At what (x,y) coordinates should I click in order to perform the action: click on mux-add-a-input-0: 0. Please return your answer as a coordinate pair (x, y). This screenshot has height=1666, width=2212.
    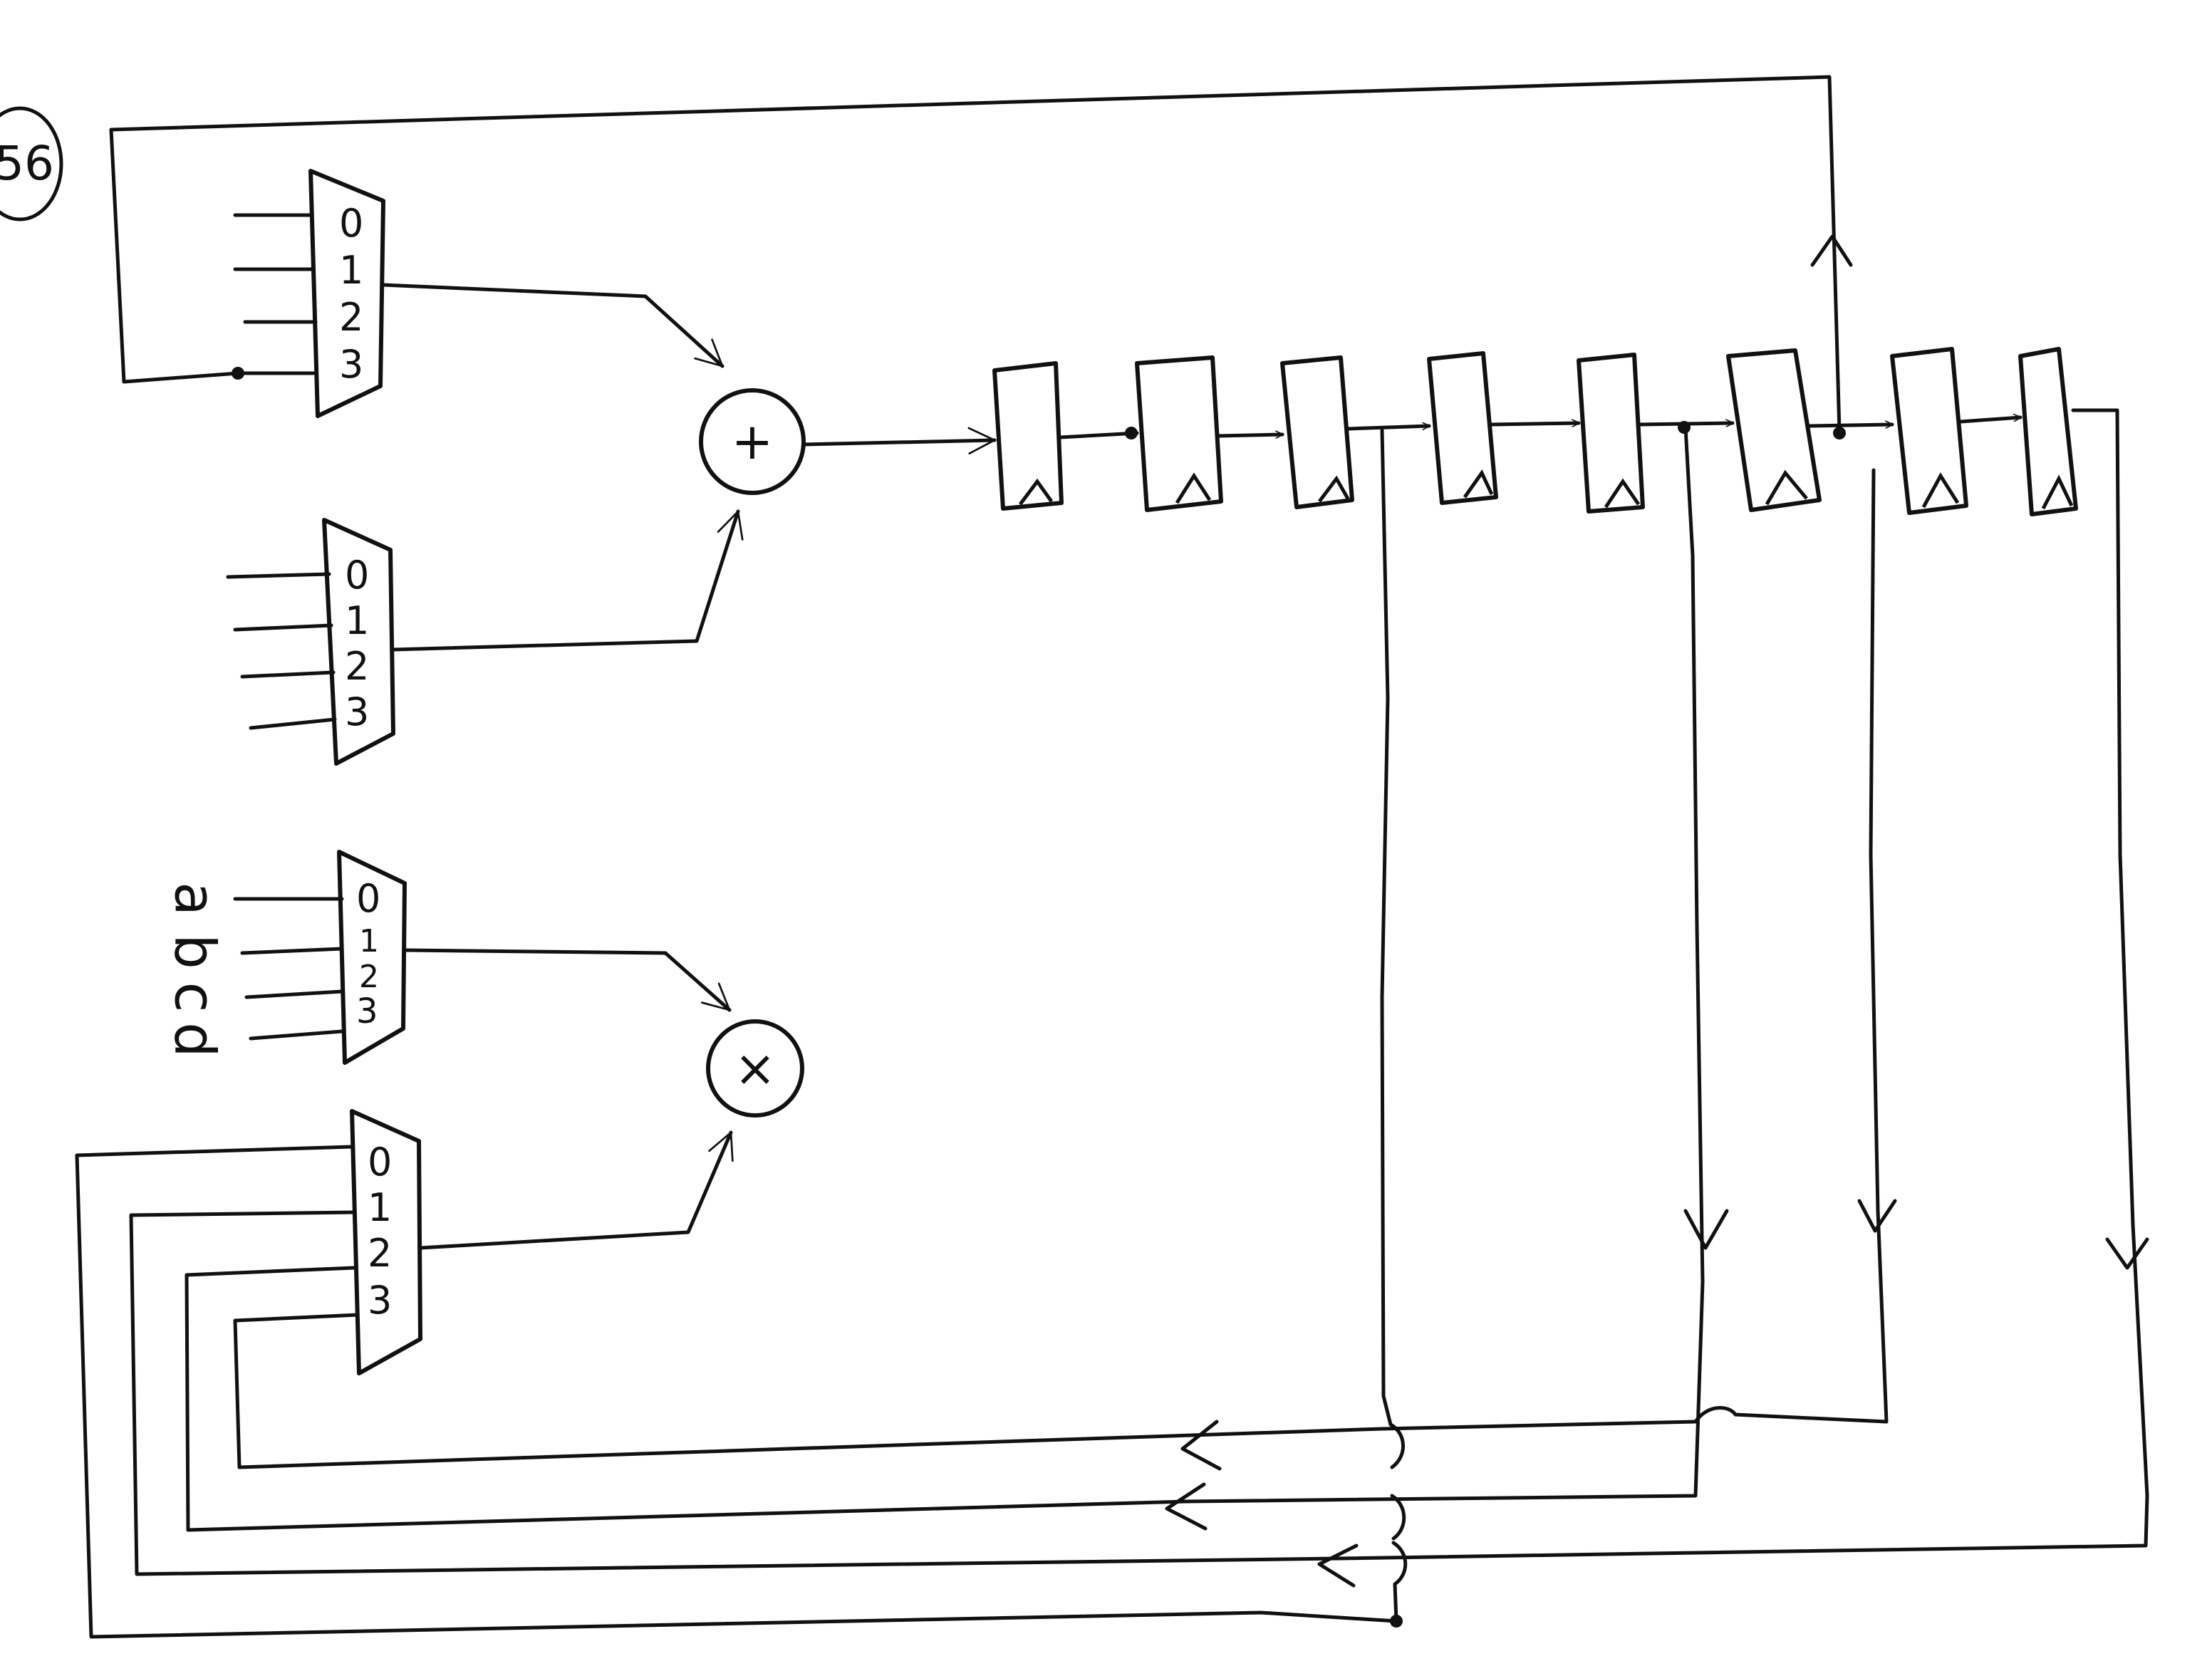
    Looking at the image, I should click on (351, 224).